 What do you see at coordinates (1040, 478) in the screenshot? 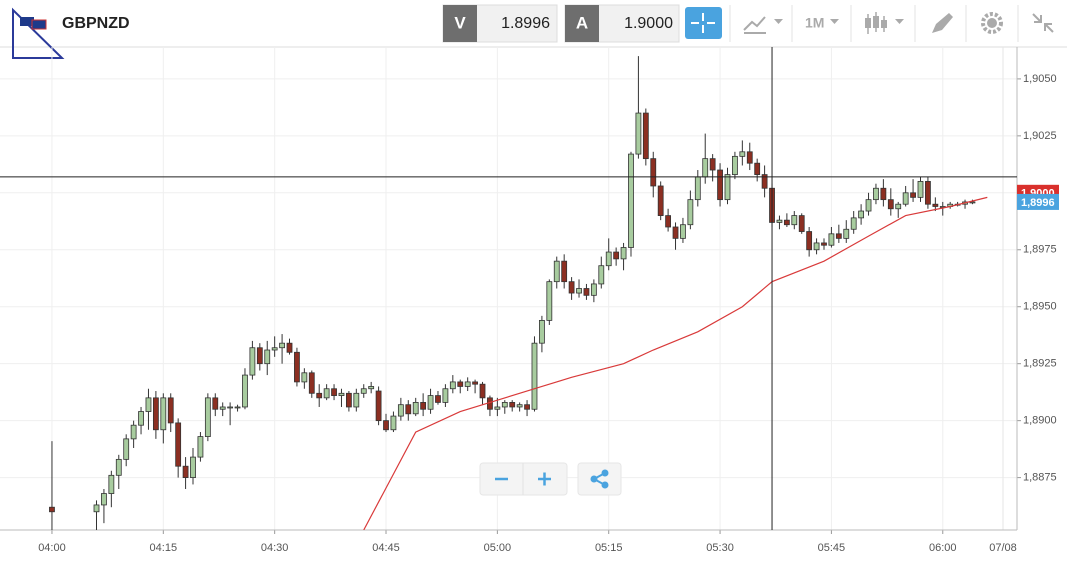
I see `y-tick-label: 1,8875` at bounding box center [1040, 478].